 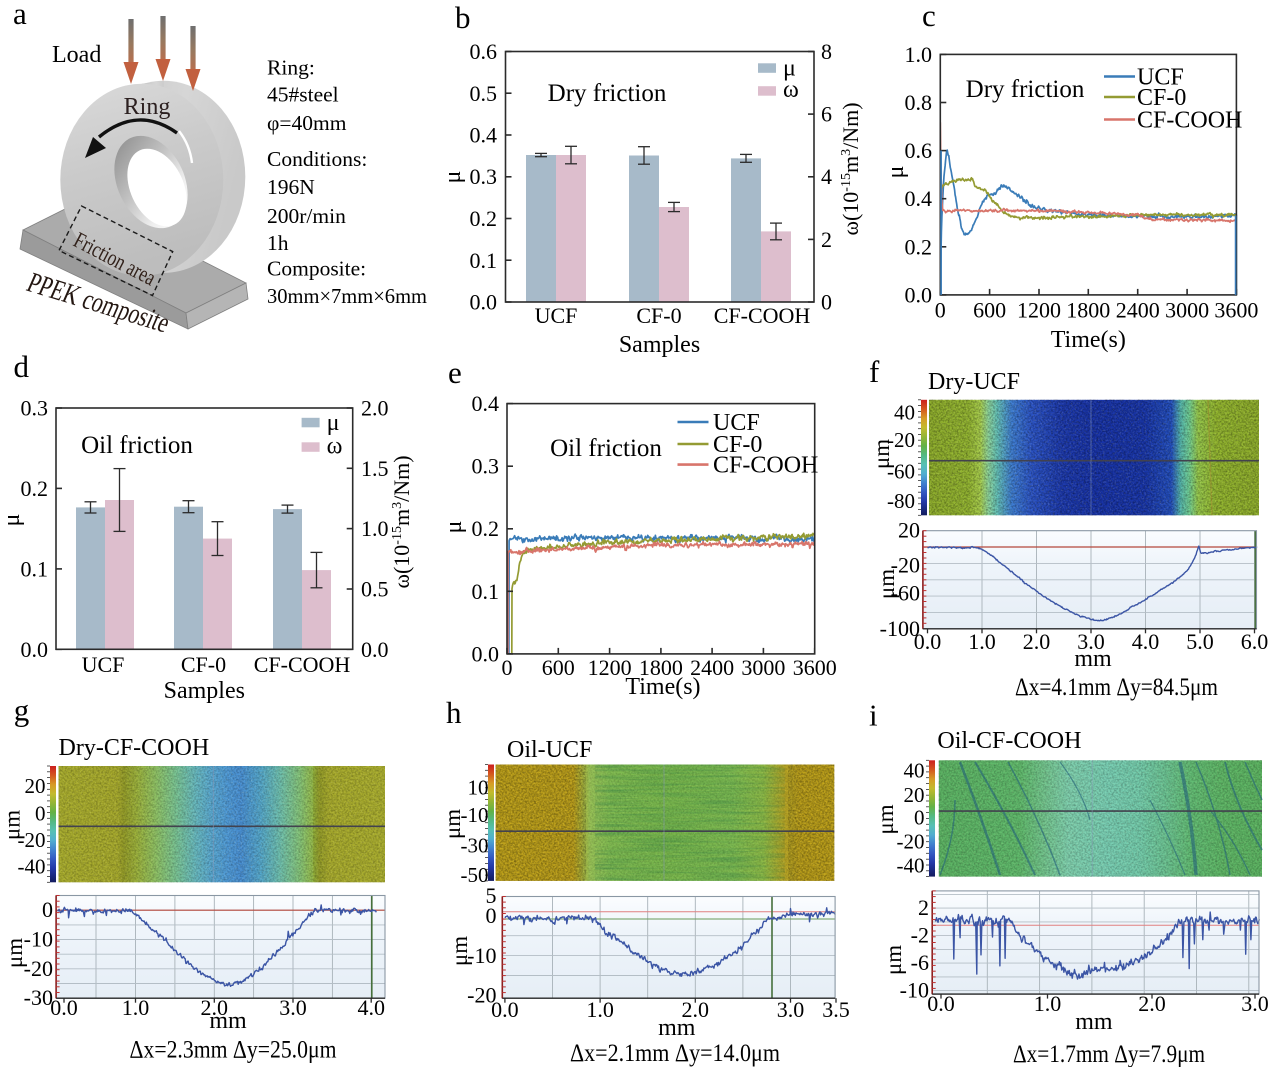 I want to click on svg-text: 6, so click(x=826, y=114).